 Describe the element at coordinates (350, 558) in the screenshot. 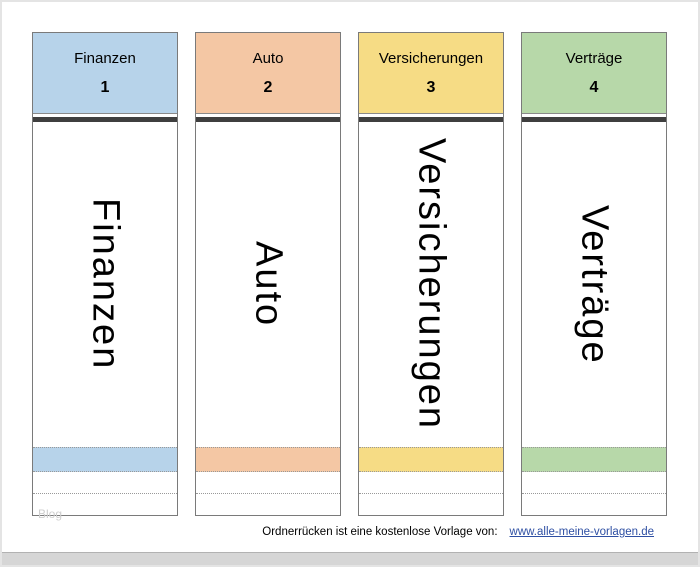

I see `bottom-strip` at that location.